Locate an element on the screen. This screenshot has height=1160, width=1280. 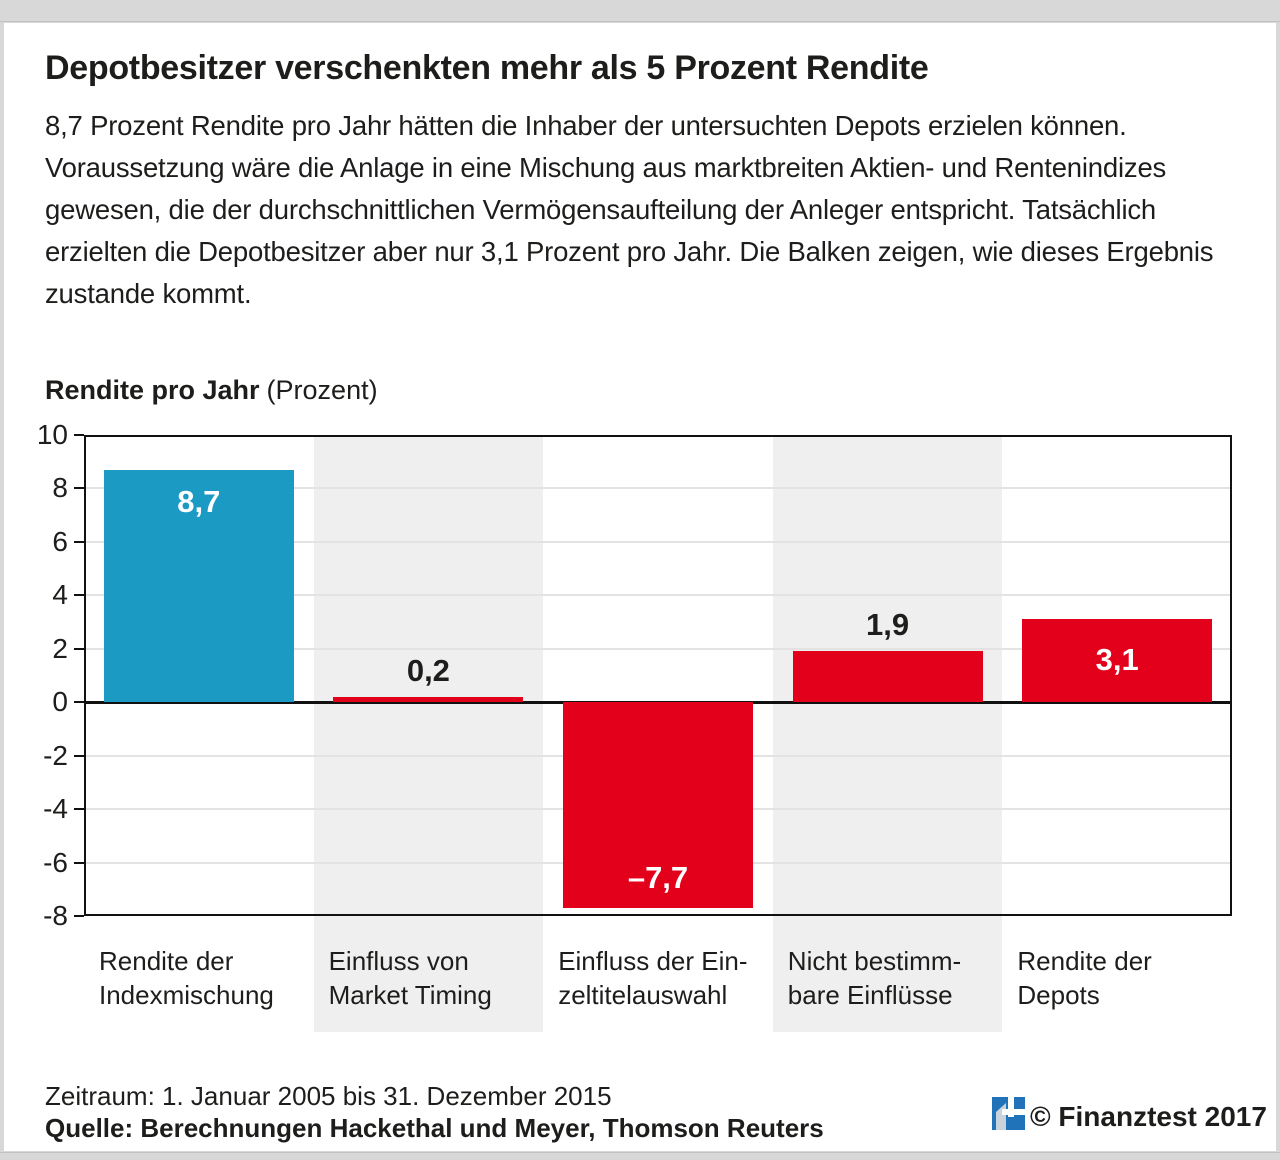
chart-title-main: Rendite pro Jahr is located at coordinates (152, 390).